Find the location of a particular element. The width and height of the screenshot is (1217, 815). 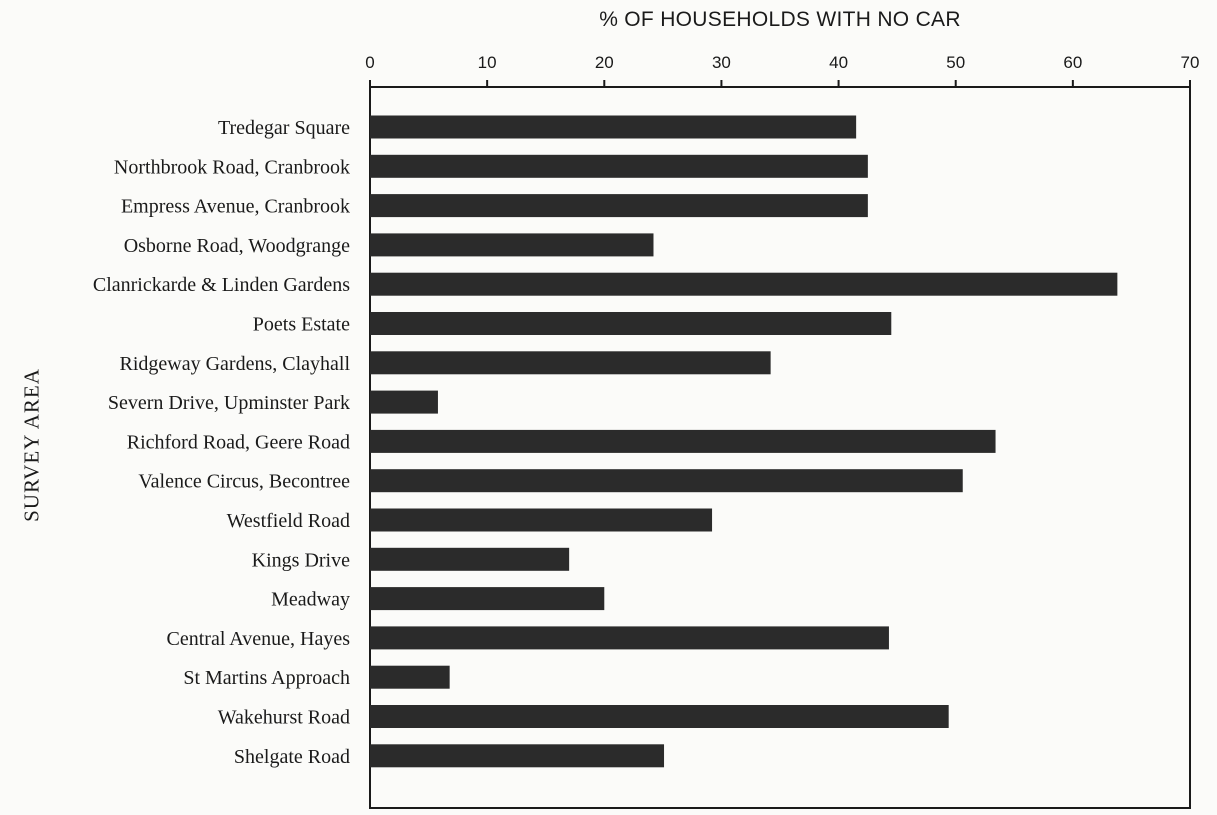

category-label-central-avenue-hayes: Central Avenue, Hayes is located at coordinates (259, 639).